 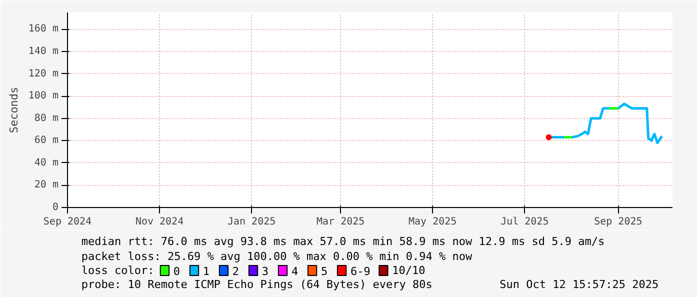 What do you see at coordinates (176, 271) in the screenshot?
I see `legend-label: 0` at bounding box center [176, 271].